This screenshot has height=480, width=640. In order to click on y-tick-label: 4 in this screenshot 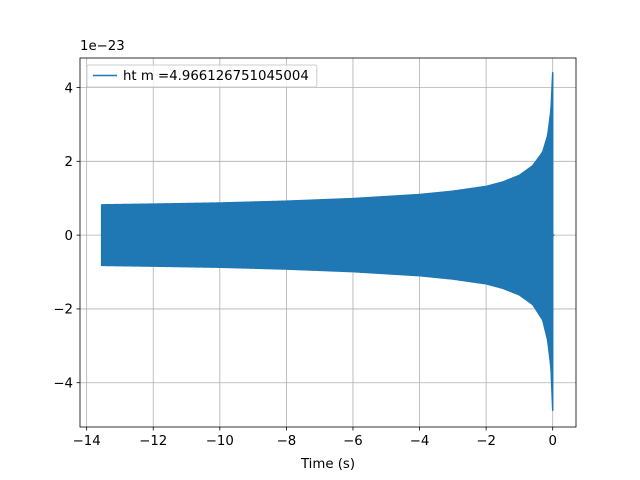, I will do `click(69, 88)`.